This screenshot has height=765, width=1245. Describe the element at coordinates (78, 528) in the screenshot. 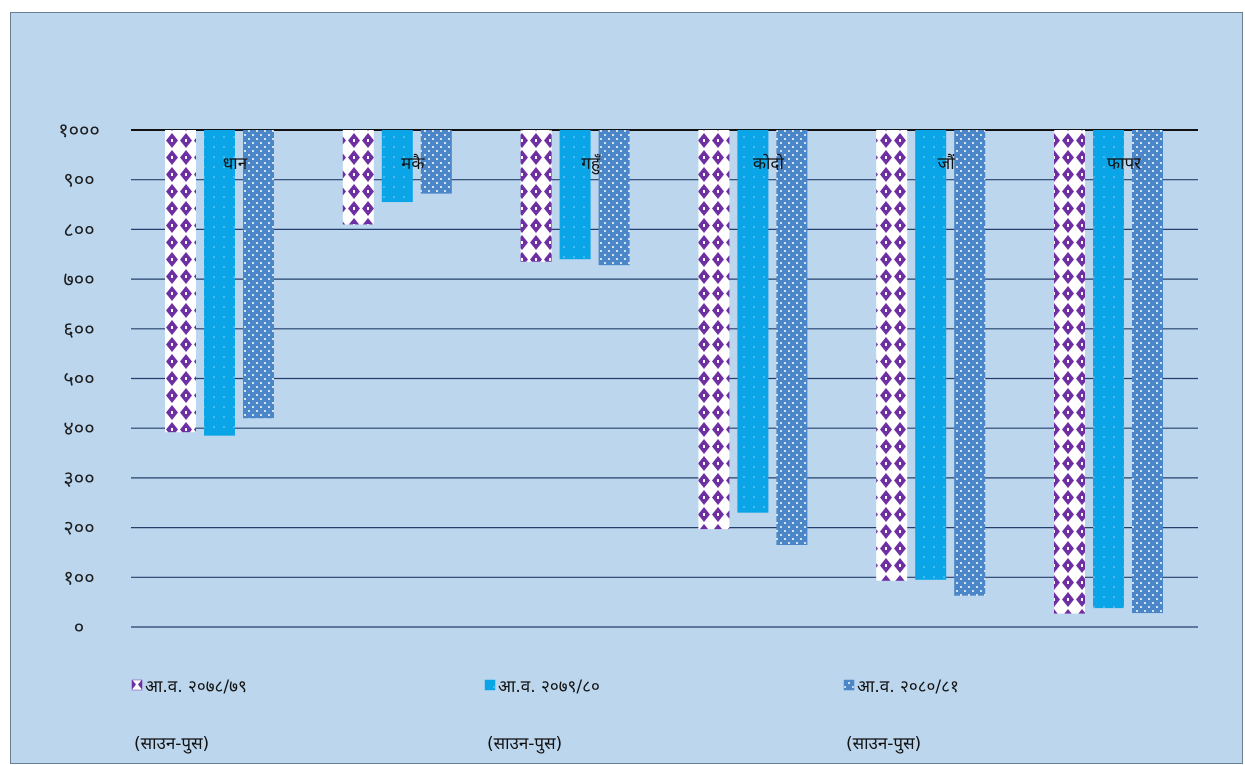

I see `y-tick-label: २००` at that location.